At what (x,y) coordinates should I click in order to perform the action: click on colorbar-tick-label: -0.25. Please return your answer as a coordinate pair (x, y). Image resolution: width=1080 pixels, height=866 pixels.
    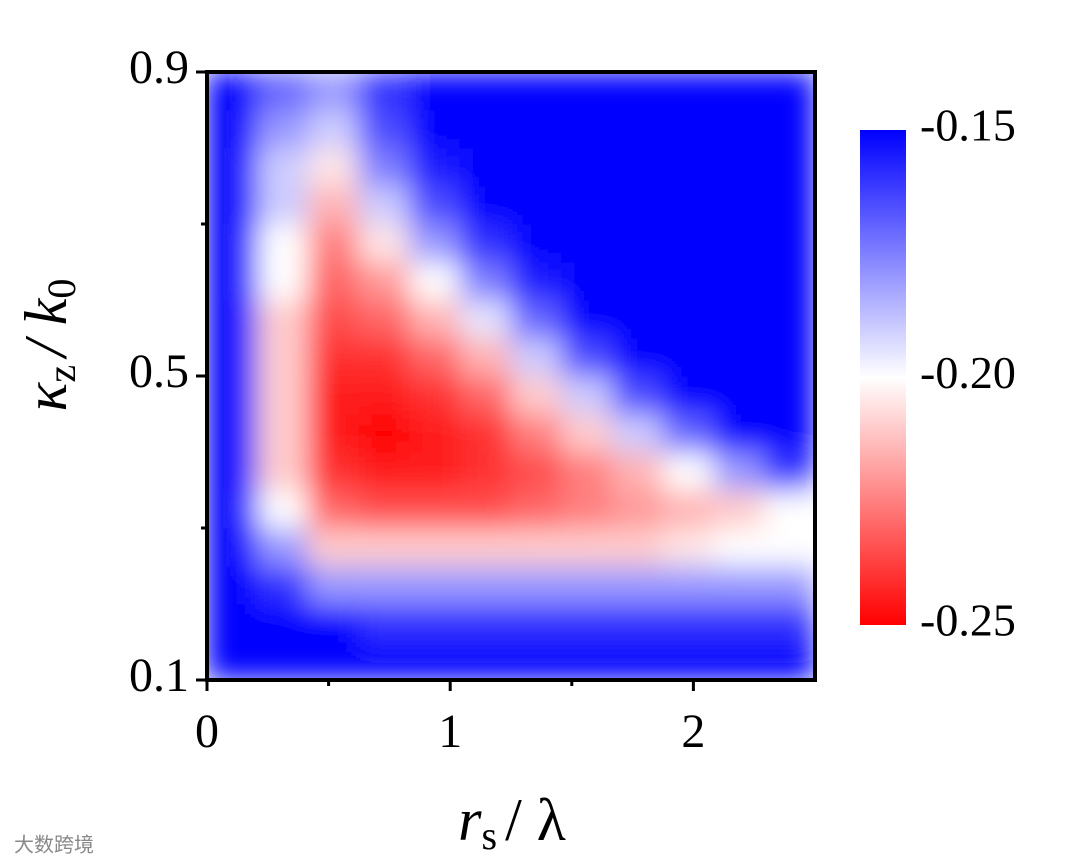
    Looking at the image, I should click on (968, 620).